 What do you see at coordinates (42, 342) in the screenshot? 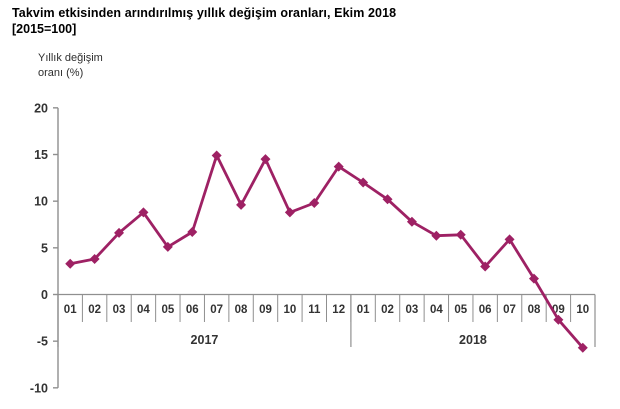
I see `y-tick-label: -5` at bounding box center [42, 342].